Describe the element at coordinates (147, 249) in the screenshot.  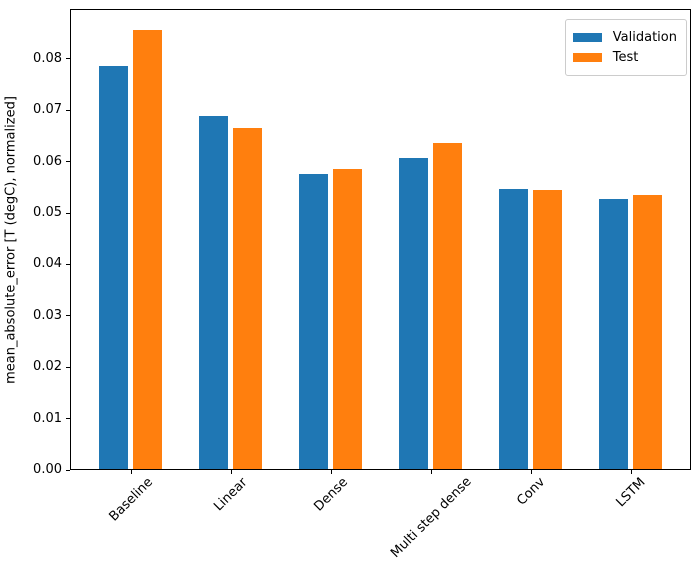
I see `bar-test-baseline` at that location.